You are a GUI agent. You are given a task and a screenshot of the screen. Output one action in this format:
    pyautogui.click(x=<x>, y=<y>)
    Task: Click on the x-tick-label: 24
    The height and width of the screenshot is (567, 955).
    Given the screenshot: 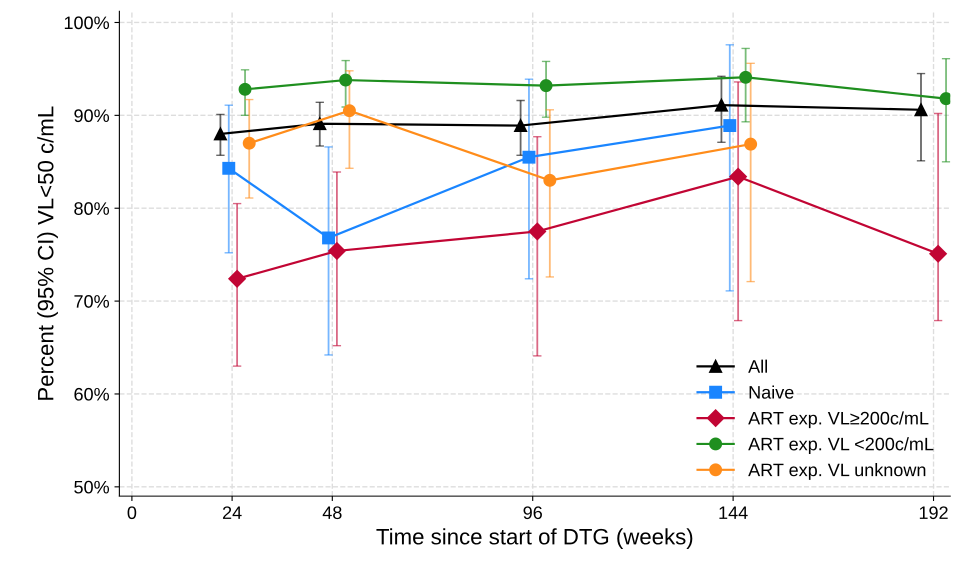 What is the action you would take?
    pyautogui.click(x=232, y=512)
    